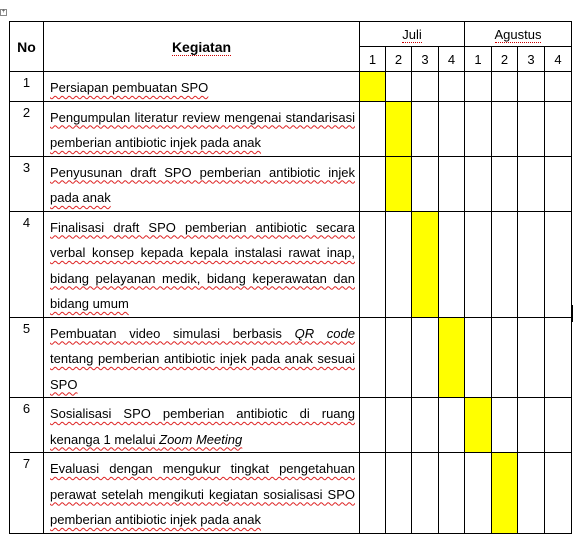 The image size is (581, 534). I want to click on text-cursor, so click(572, 313).